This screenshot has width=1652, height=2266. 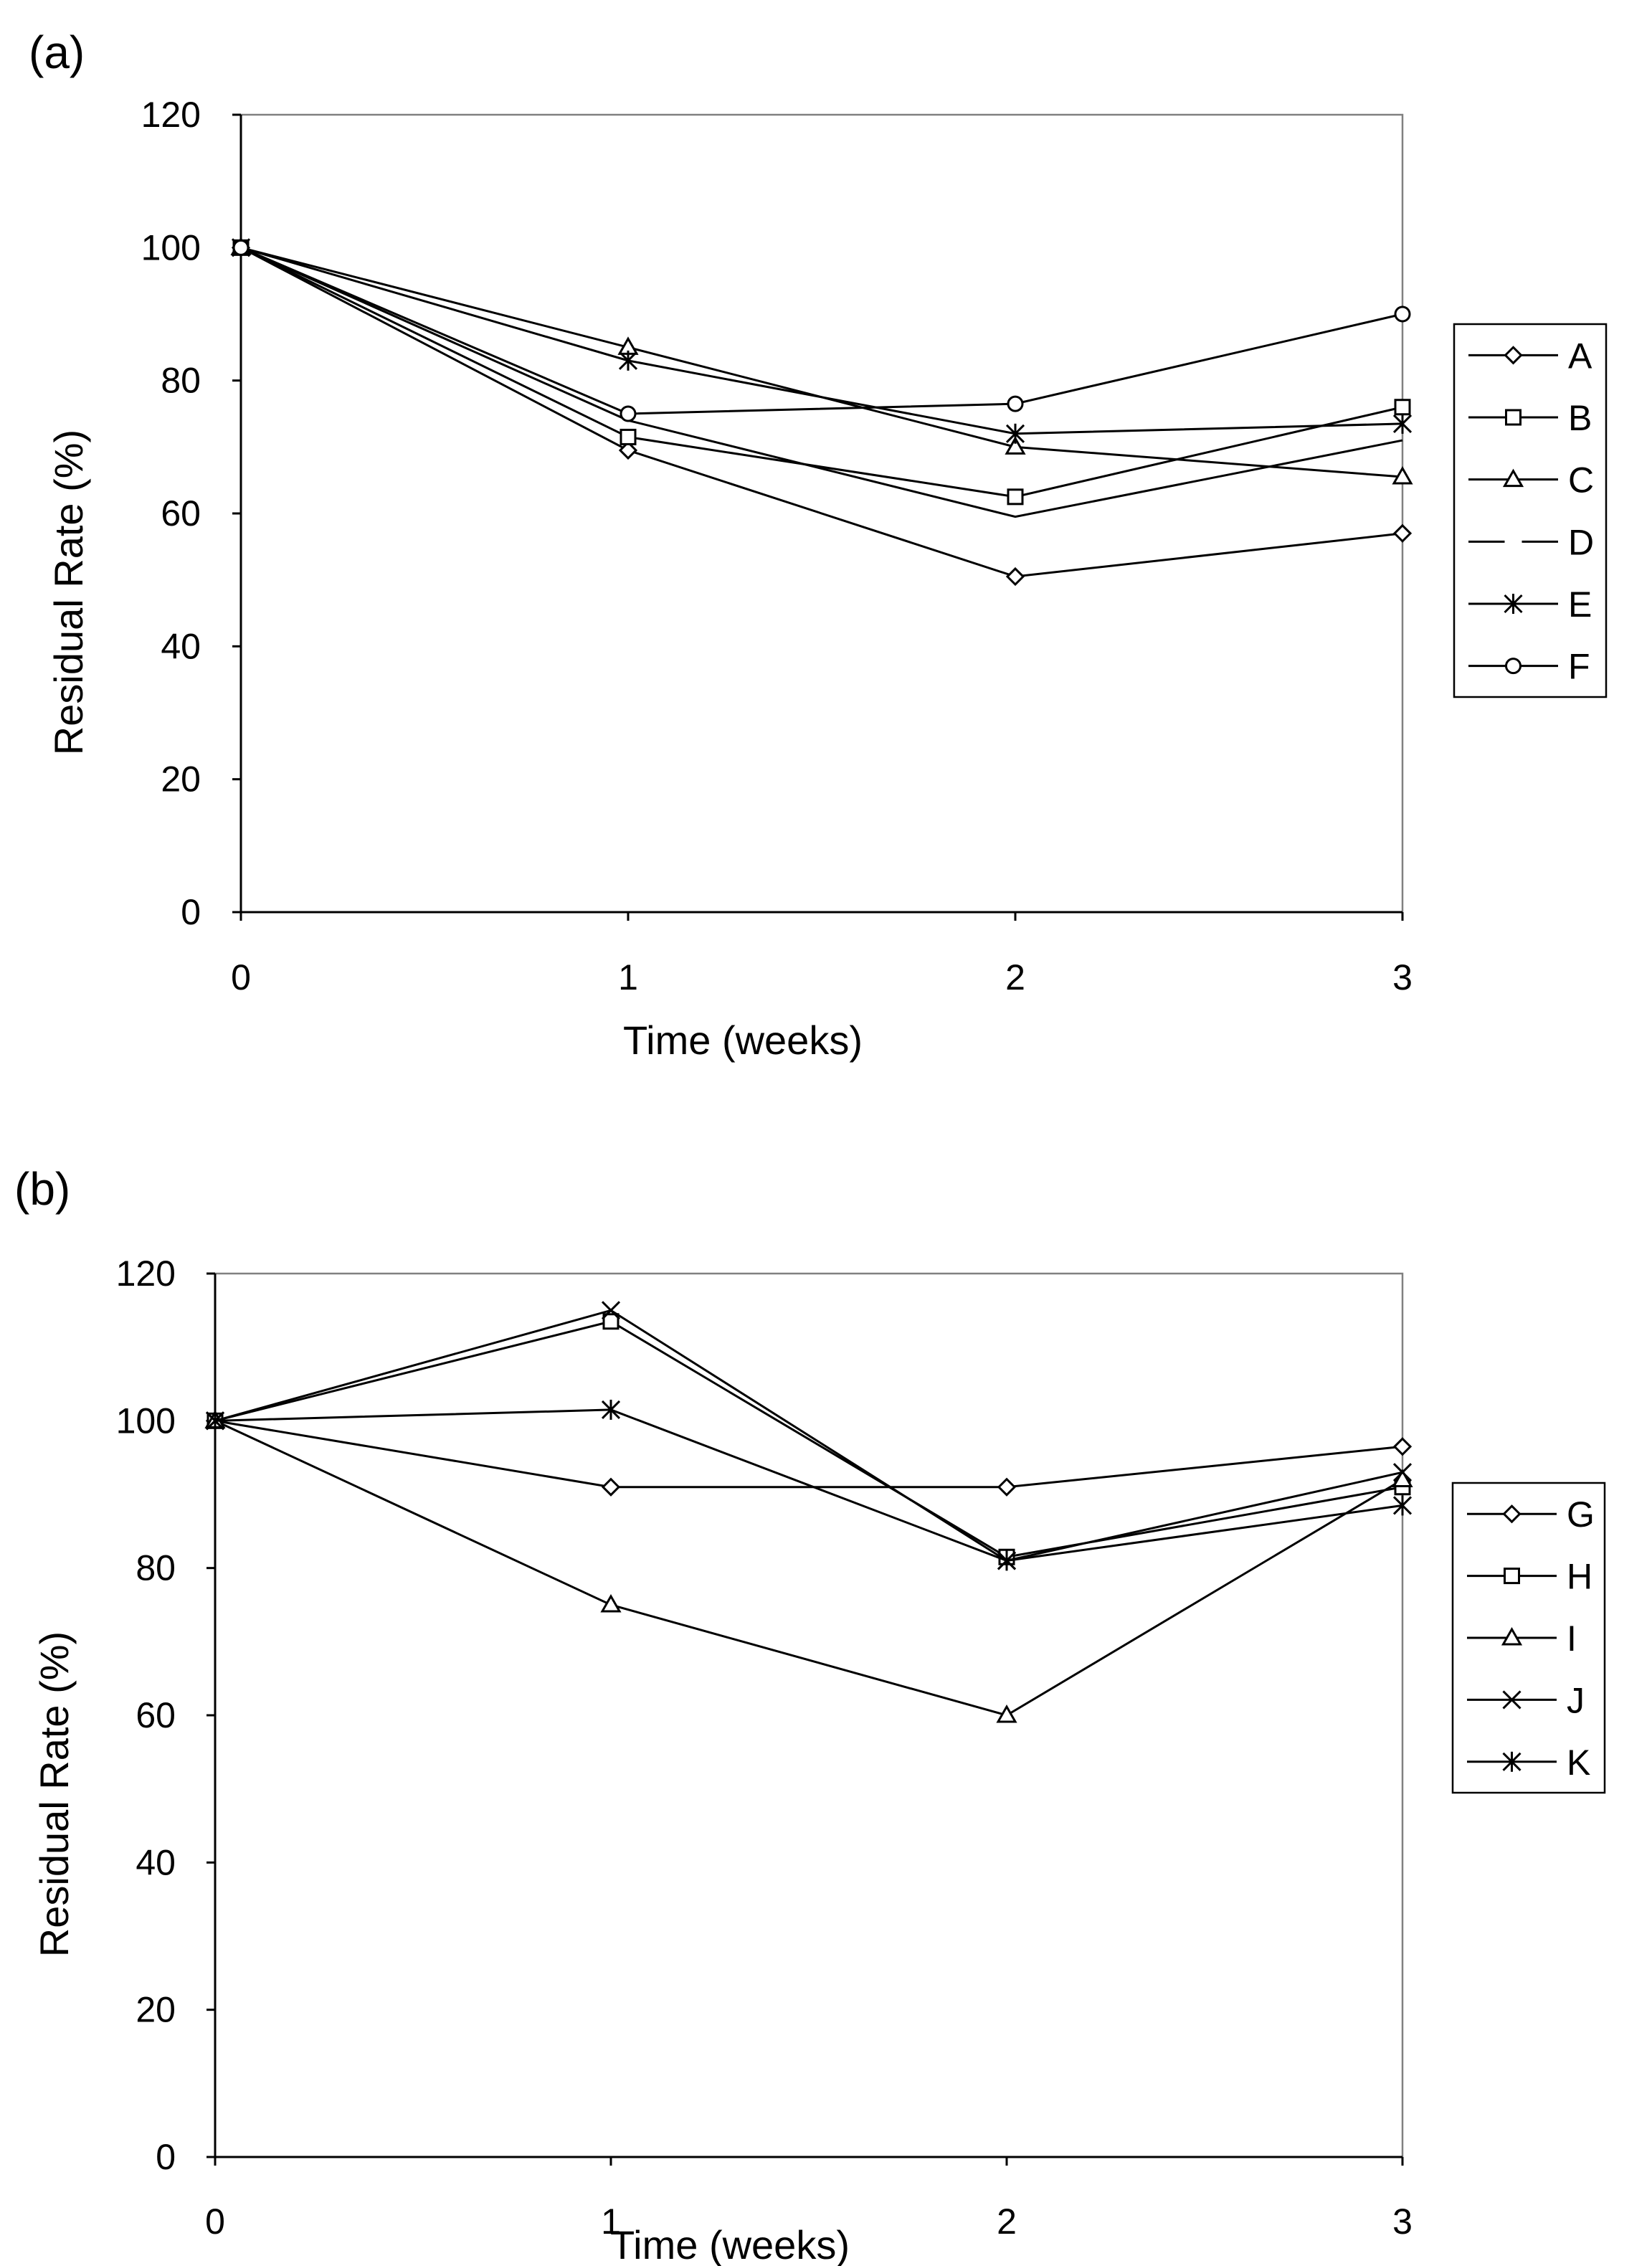 What do you see at coordinates (1531, 542) in the screenshot?
I see `legend-item-D: D` at bounding box center [1531, 542].